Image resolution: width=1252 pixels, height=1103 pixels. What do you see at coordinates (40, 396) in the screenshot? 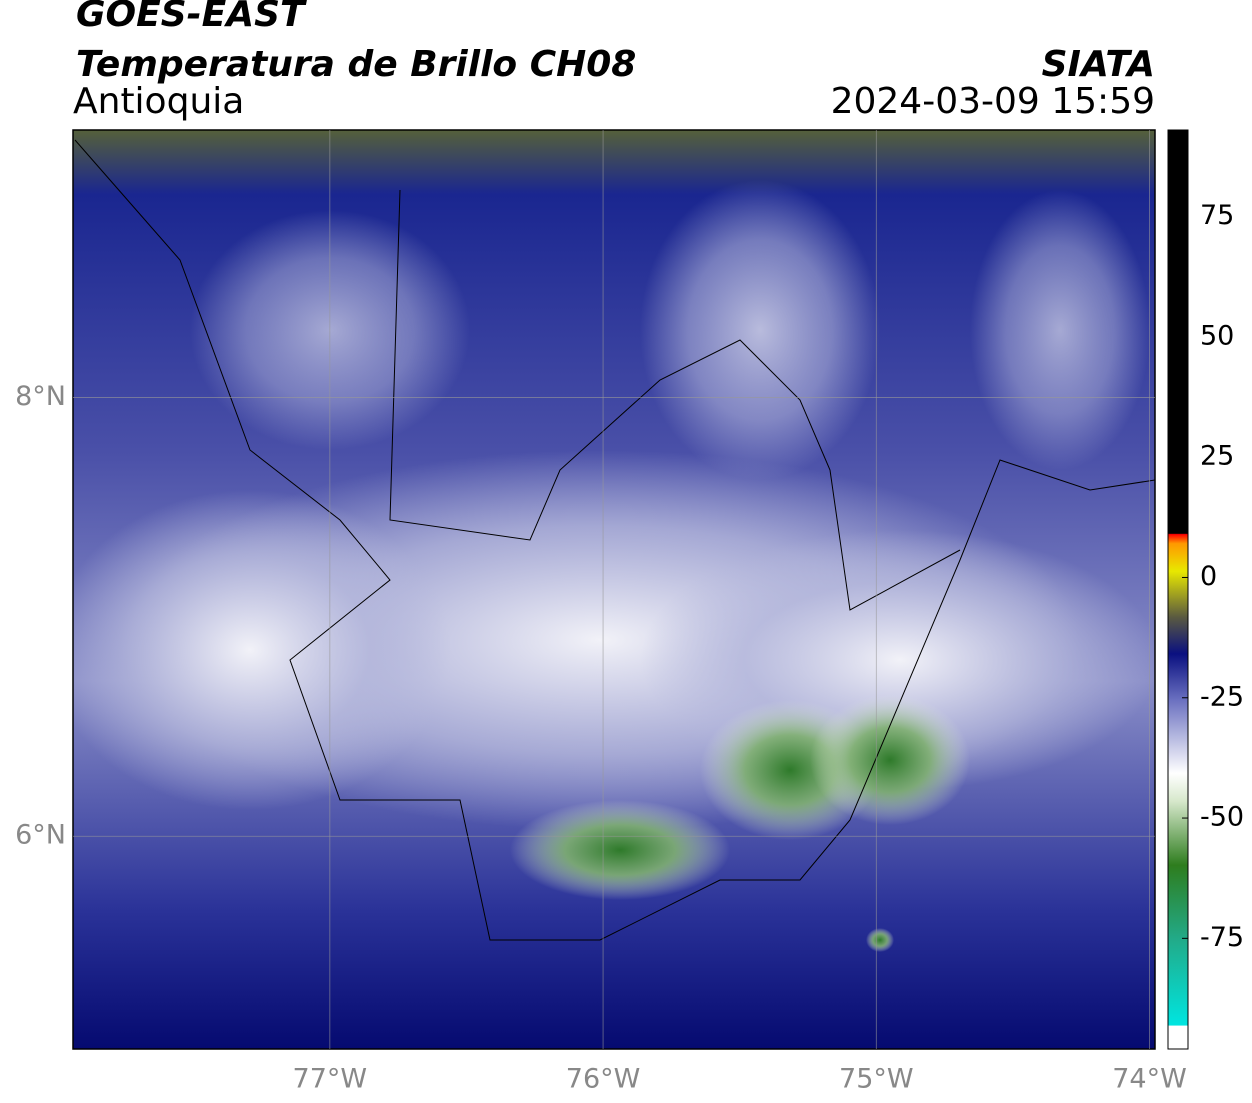
I see `lat-tick-label: 8°N` at bounding box center [40, 396].